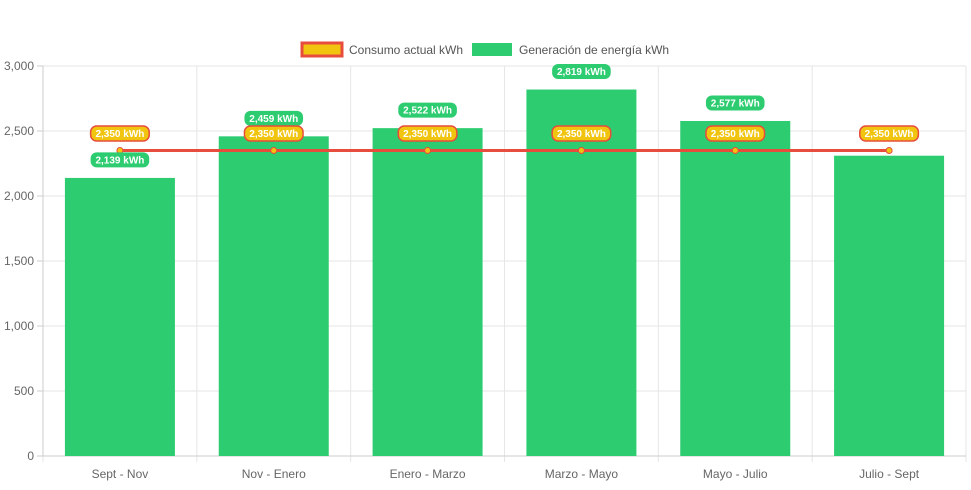  I want to click on x-tick-label: Marzo - Mayo, so click(582, 474).